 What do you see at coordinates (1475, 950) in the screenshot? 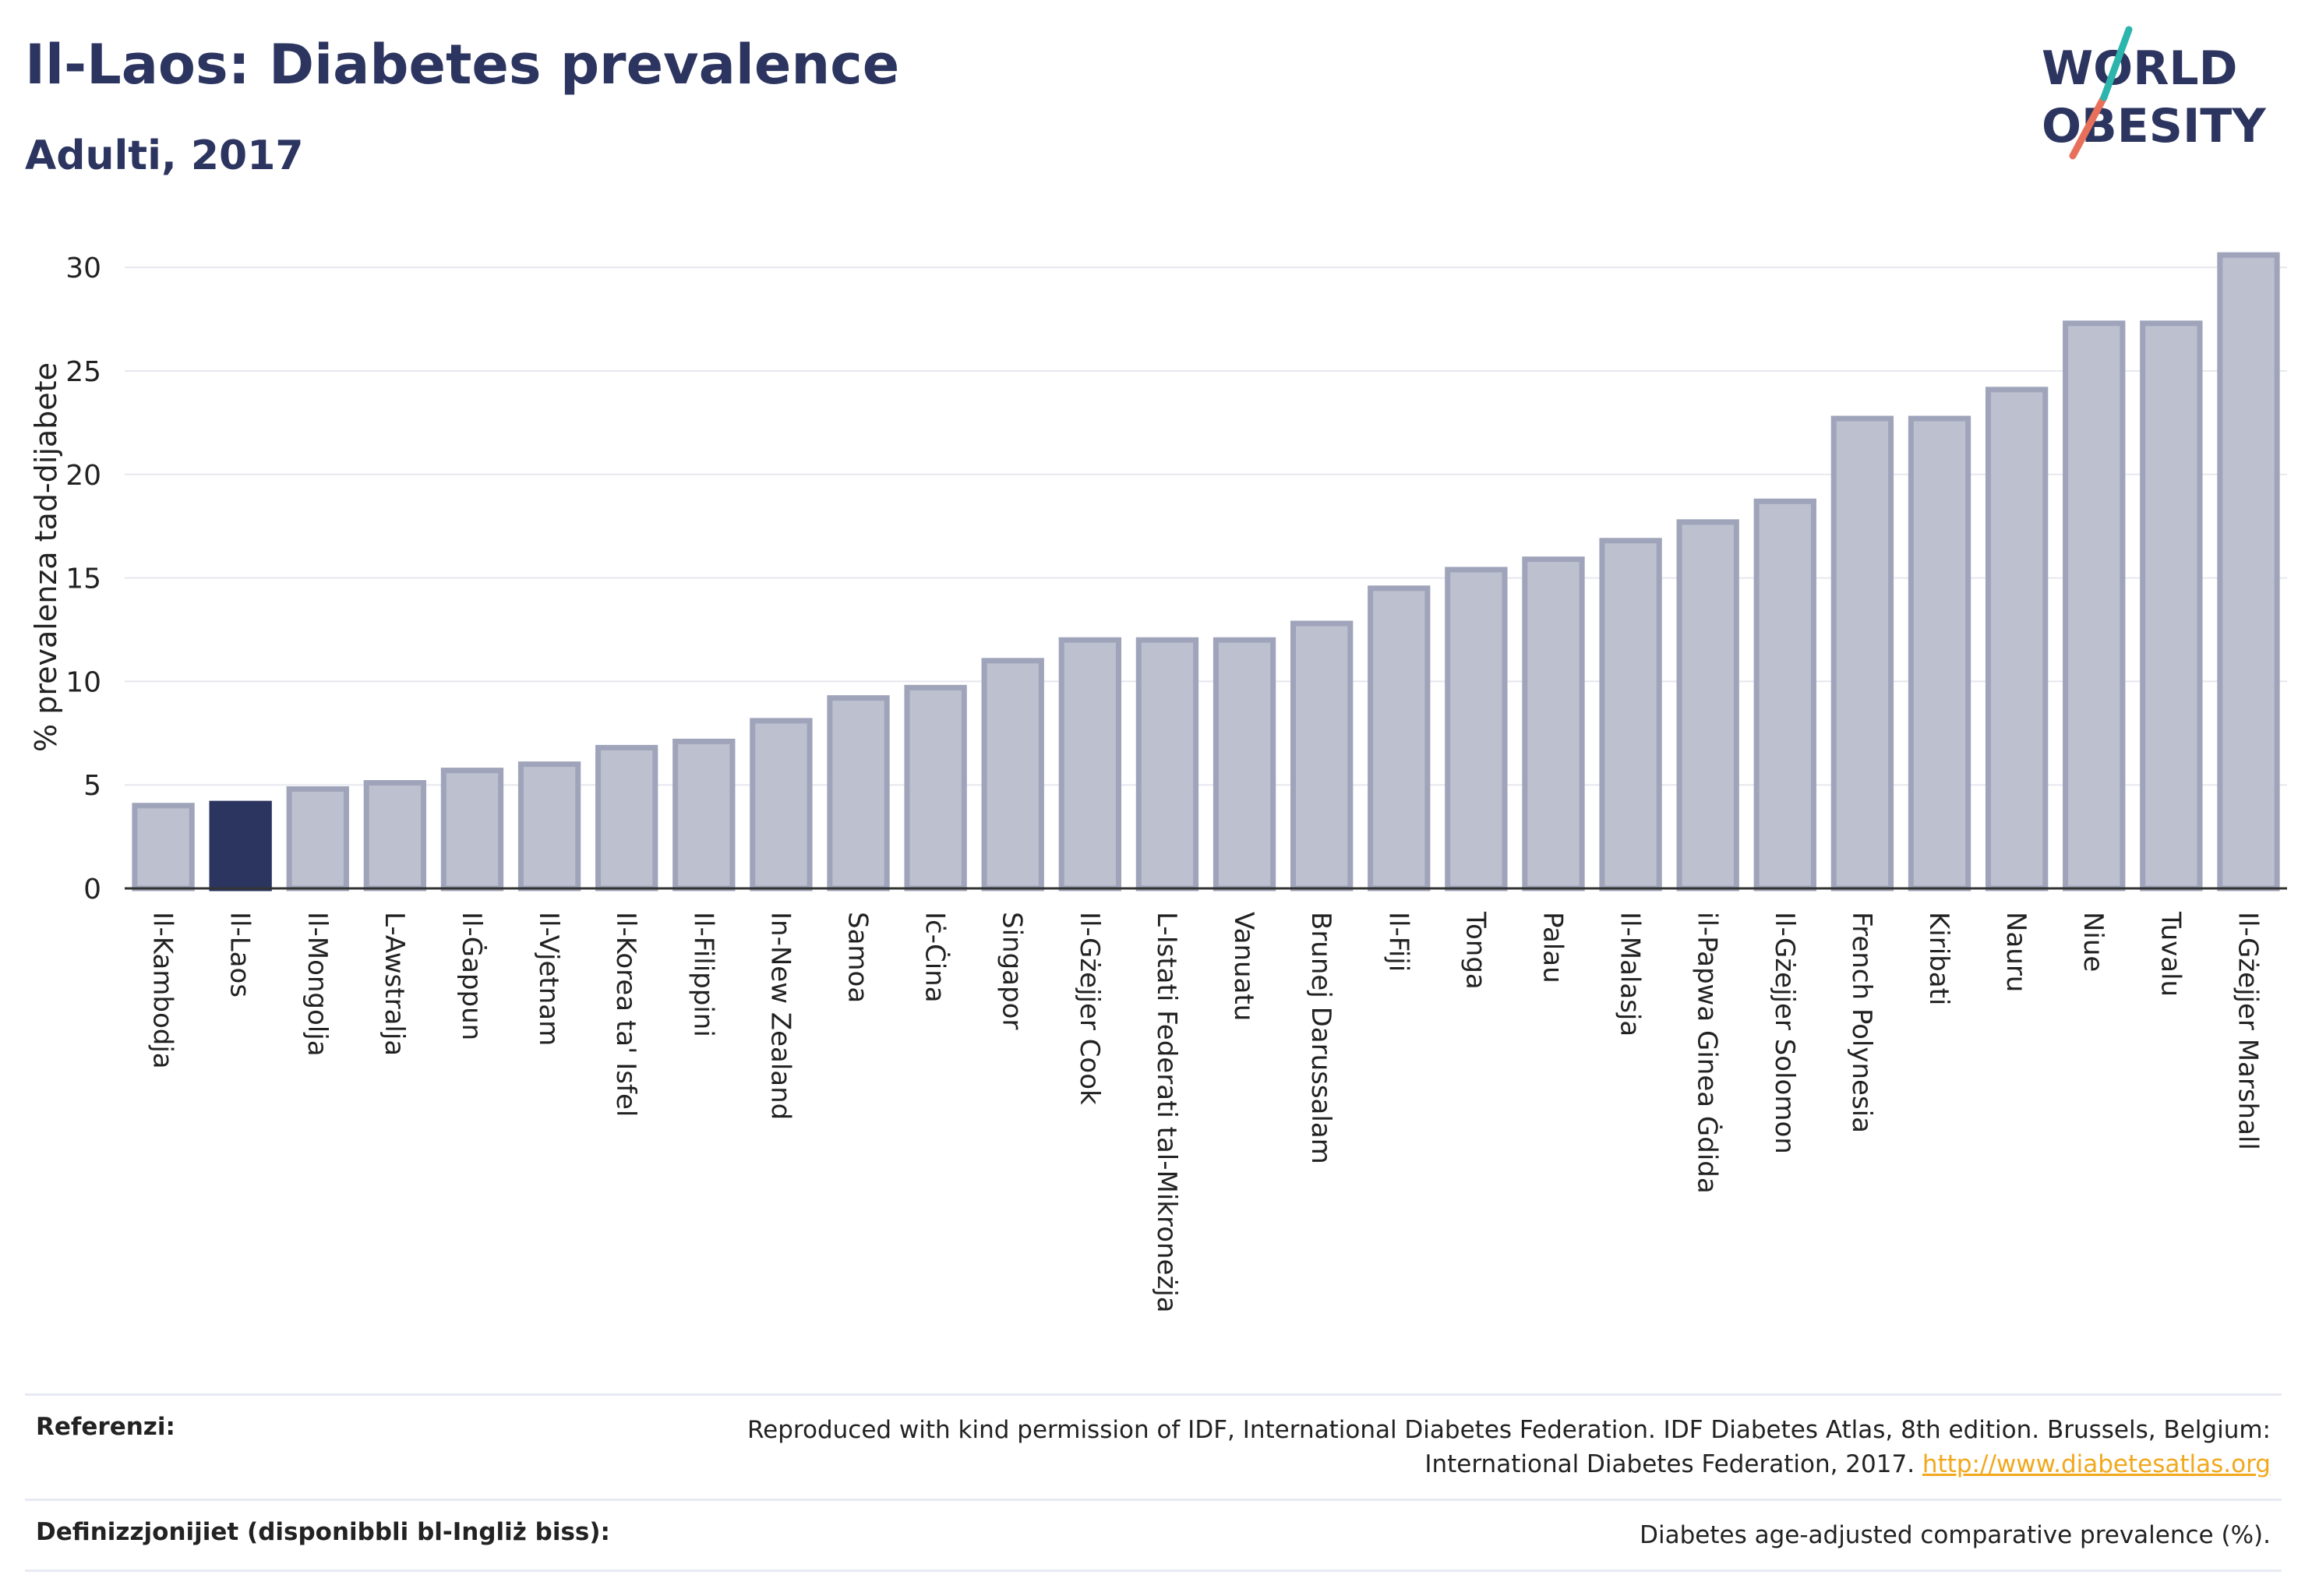
I see `x-tick-label: Tonga` at bounding box center [1475, 950].